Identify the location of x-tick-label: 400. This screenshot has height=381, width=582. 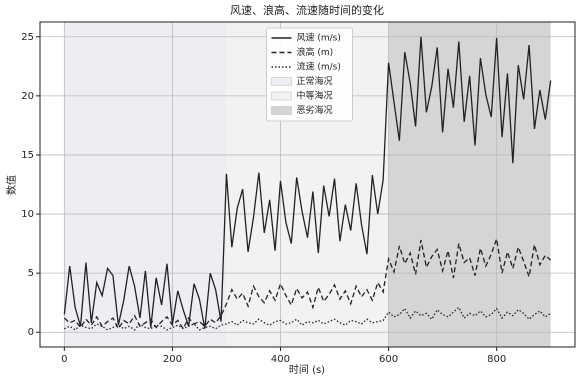
(280, 359).